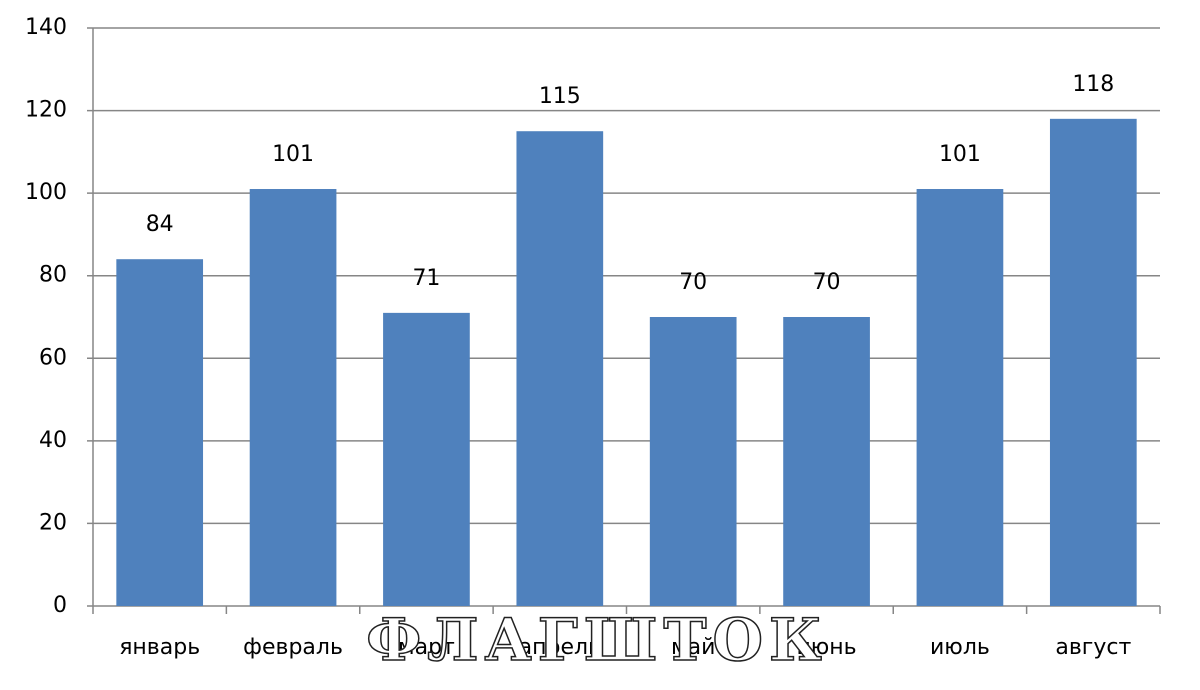 The image size is (1200, 690). I want to click on y-tick-label: 140, so click(46, 27).